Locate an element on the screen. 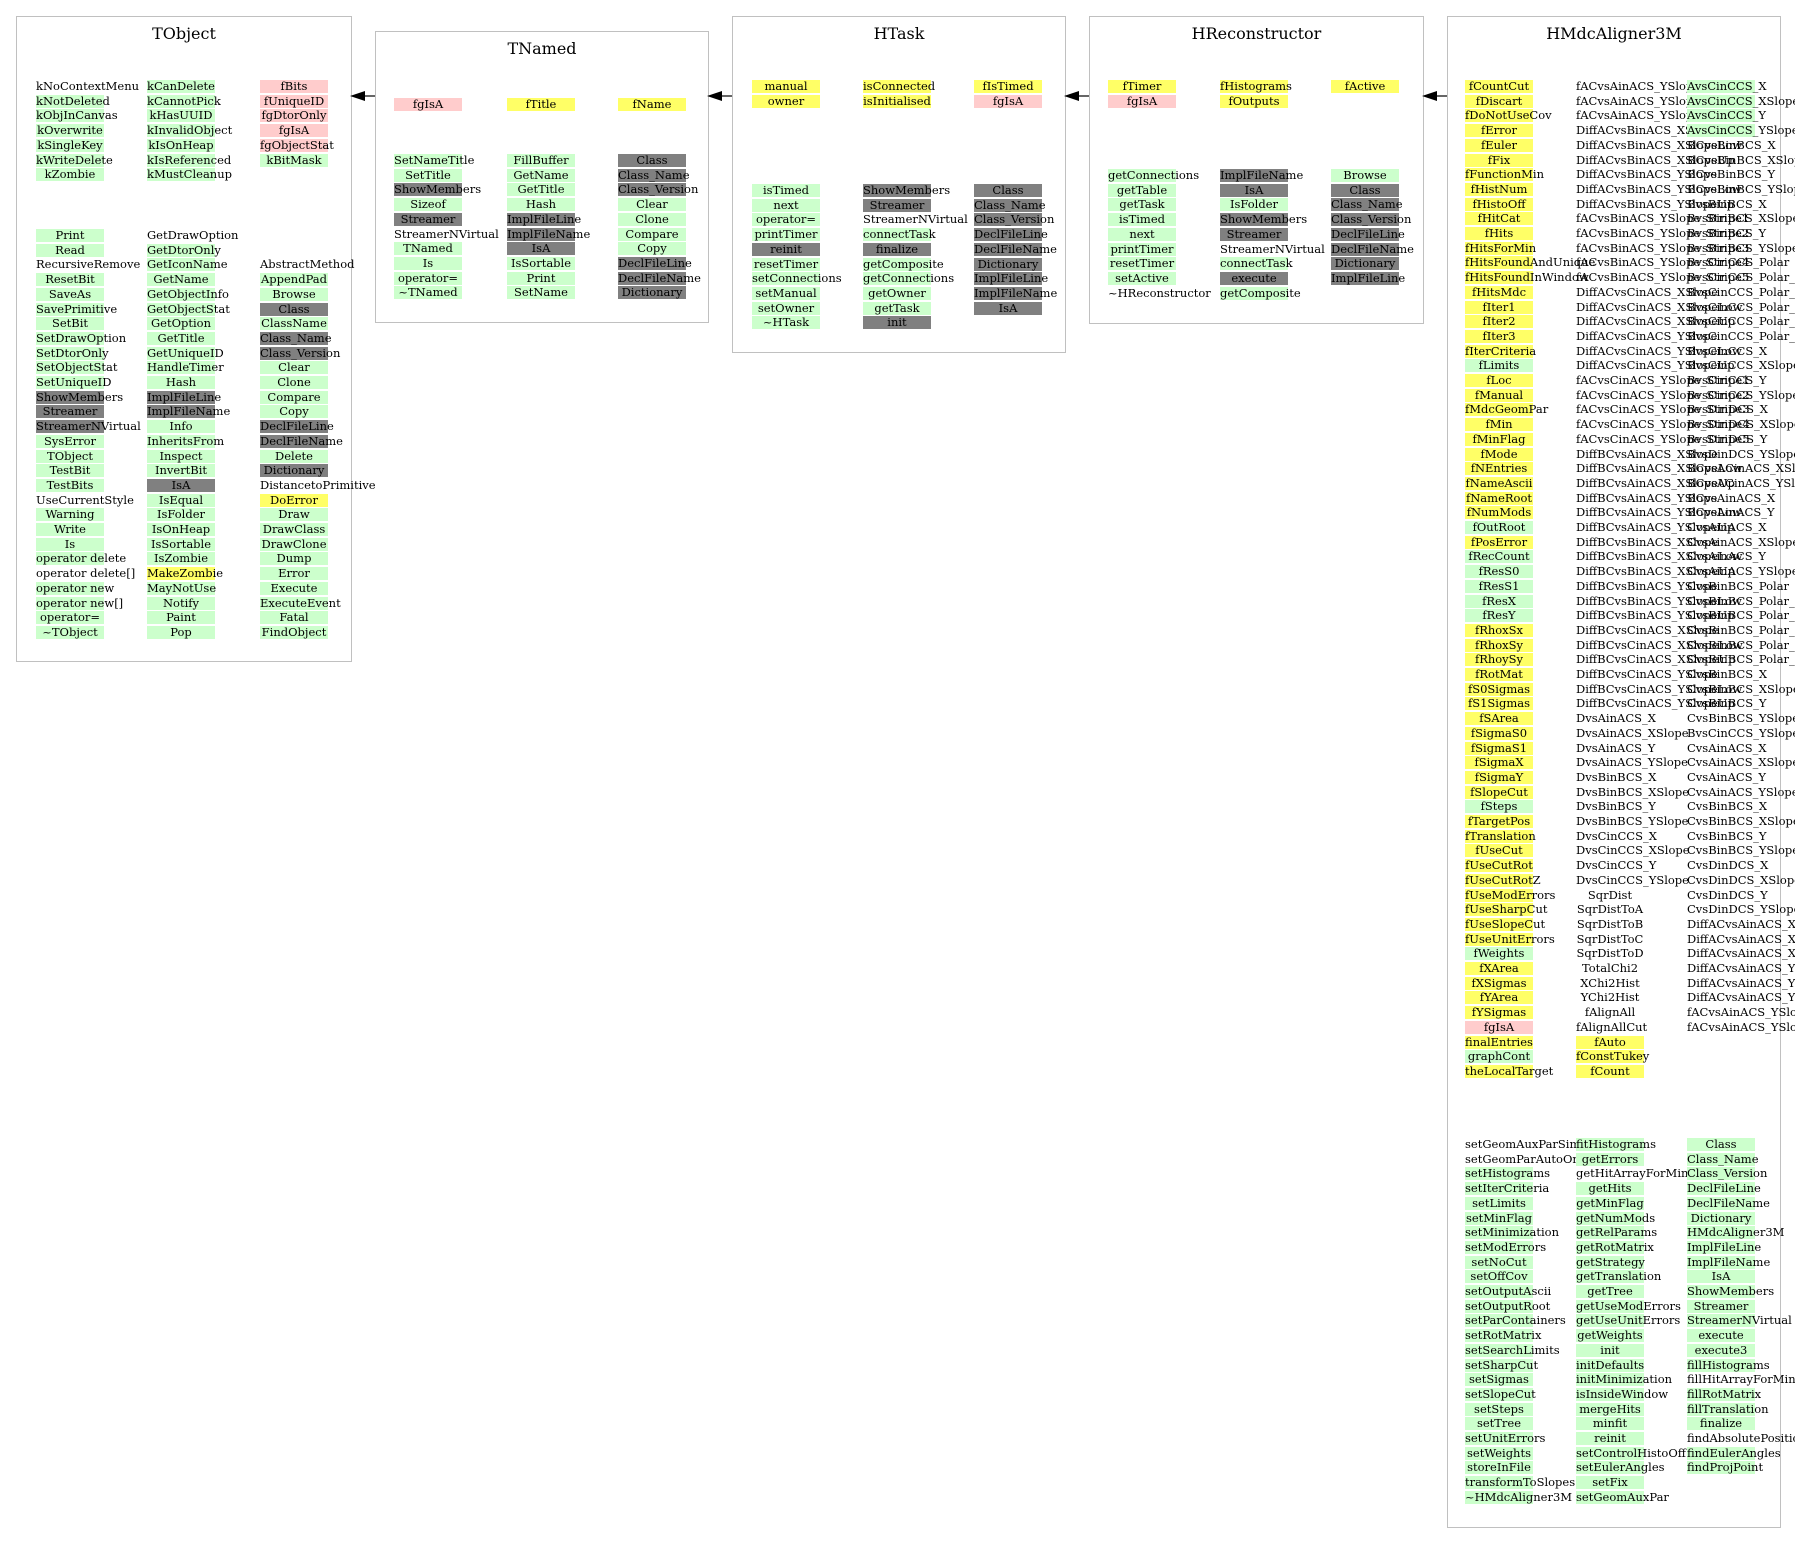 The image size is (1795, 1552). method-cell: finalize is located at coordinates (897, 249).